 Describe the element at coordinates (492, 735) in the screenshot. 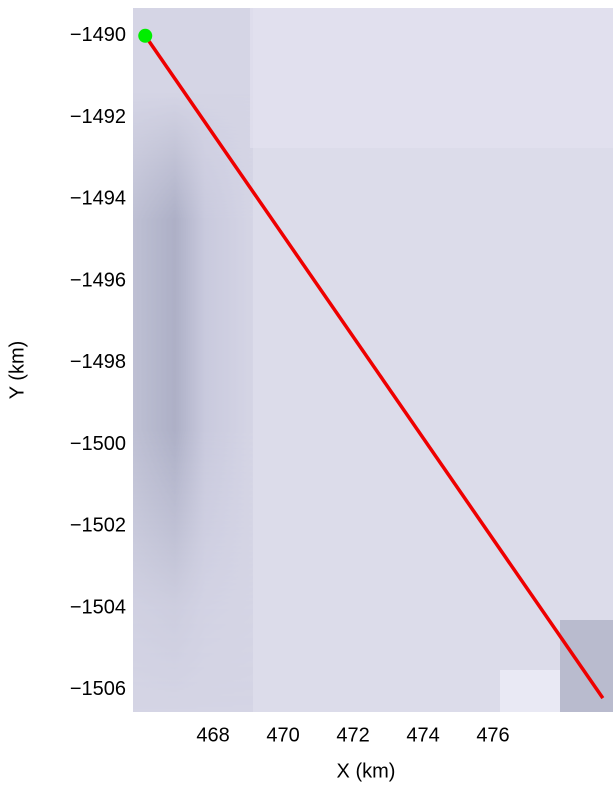

I see `x-tick-label: 476` at that location.